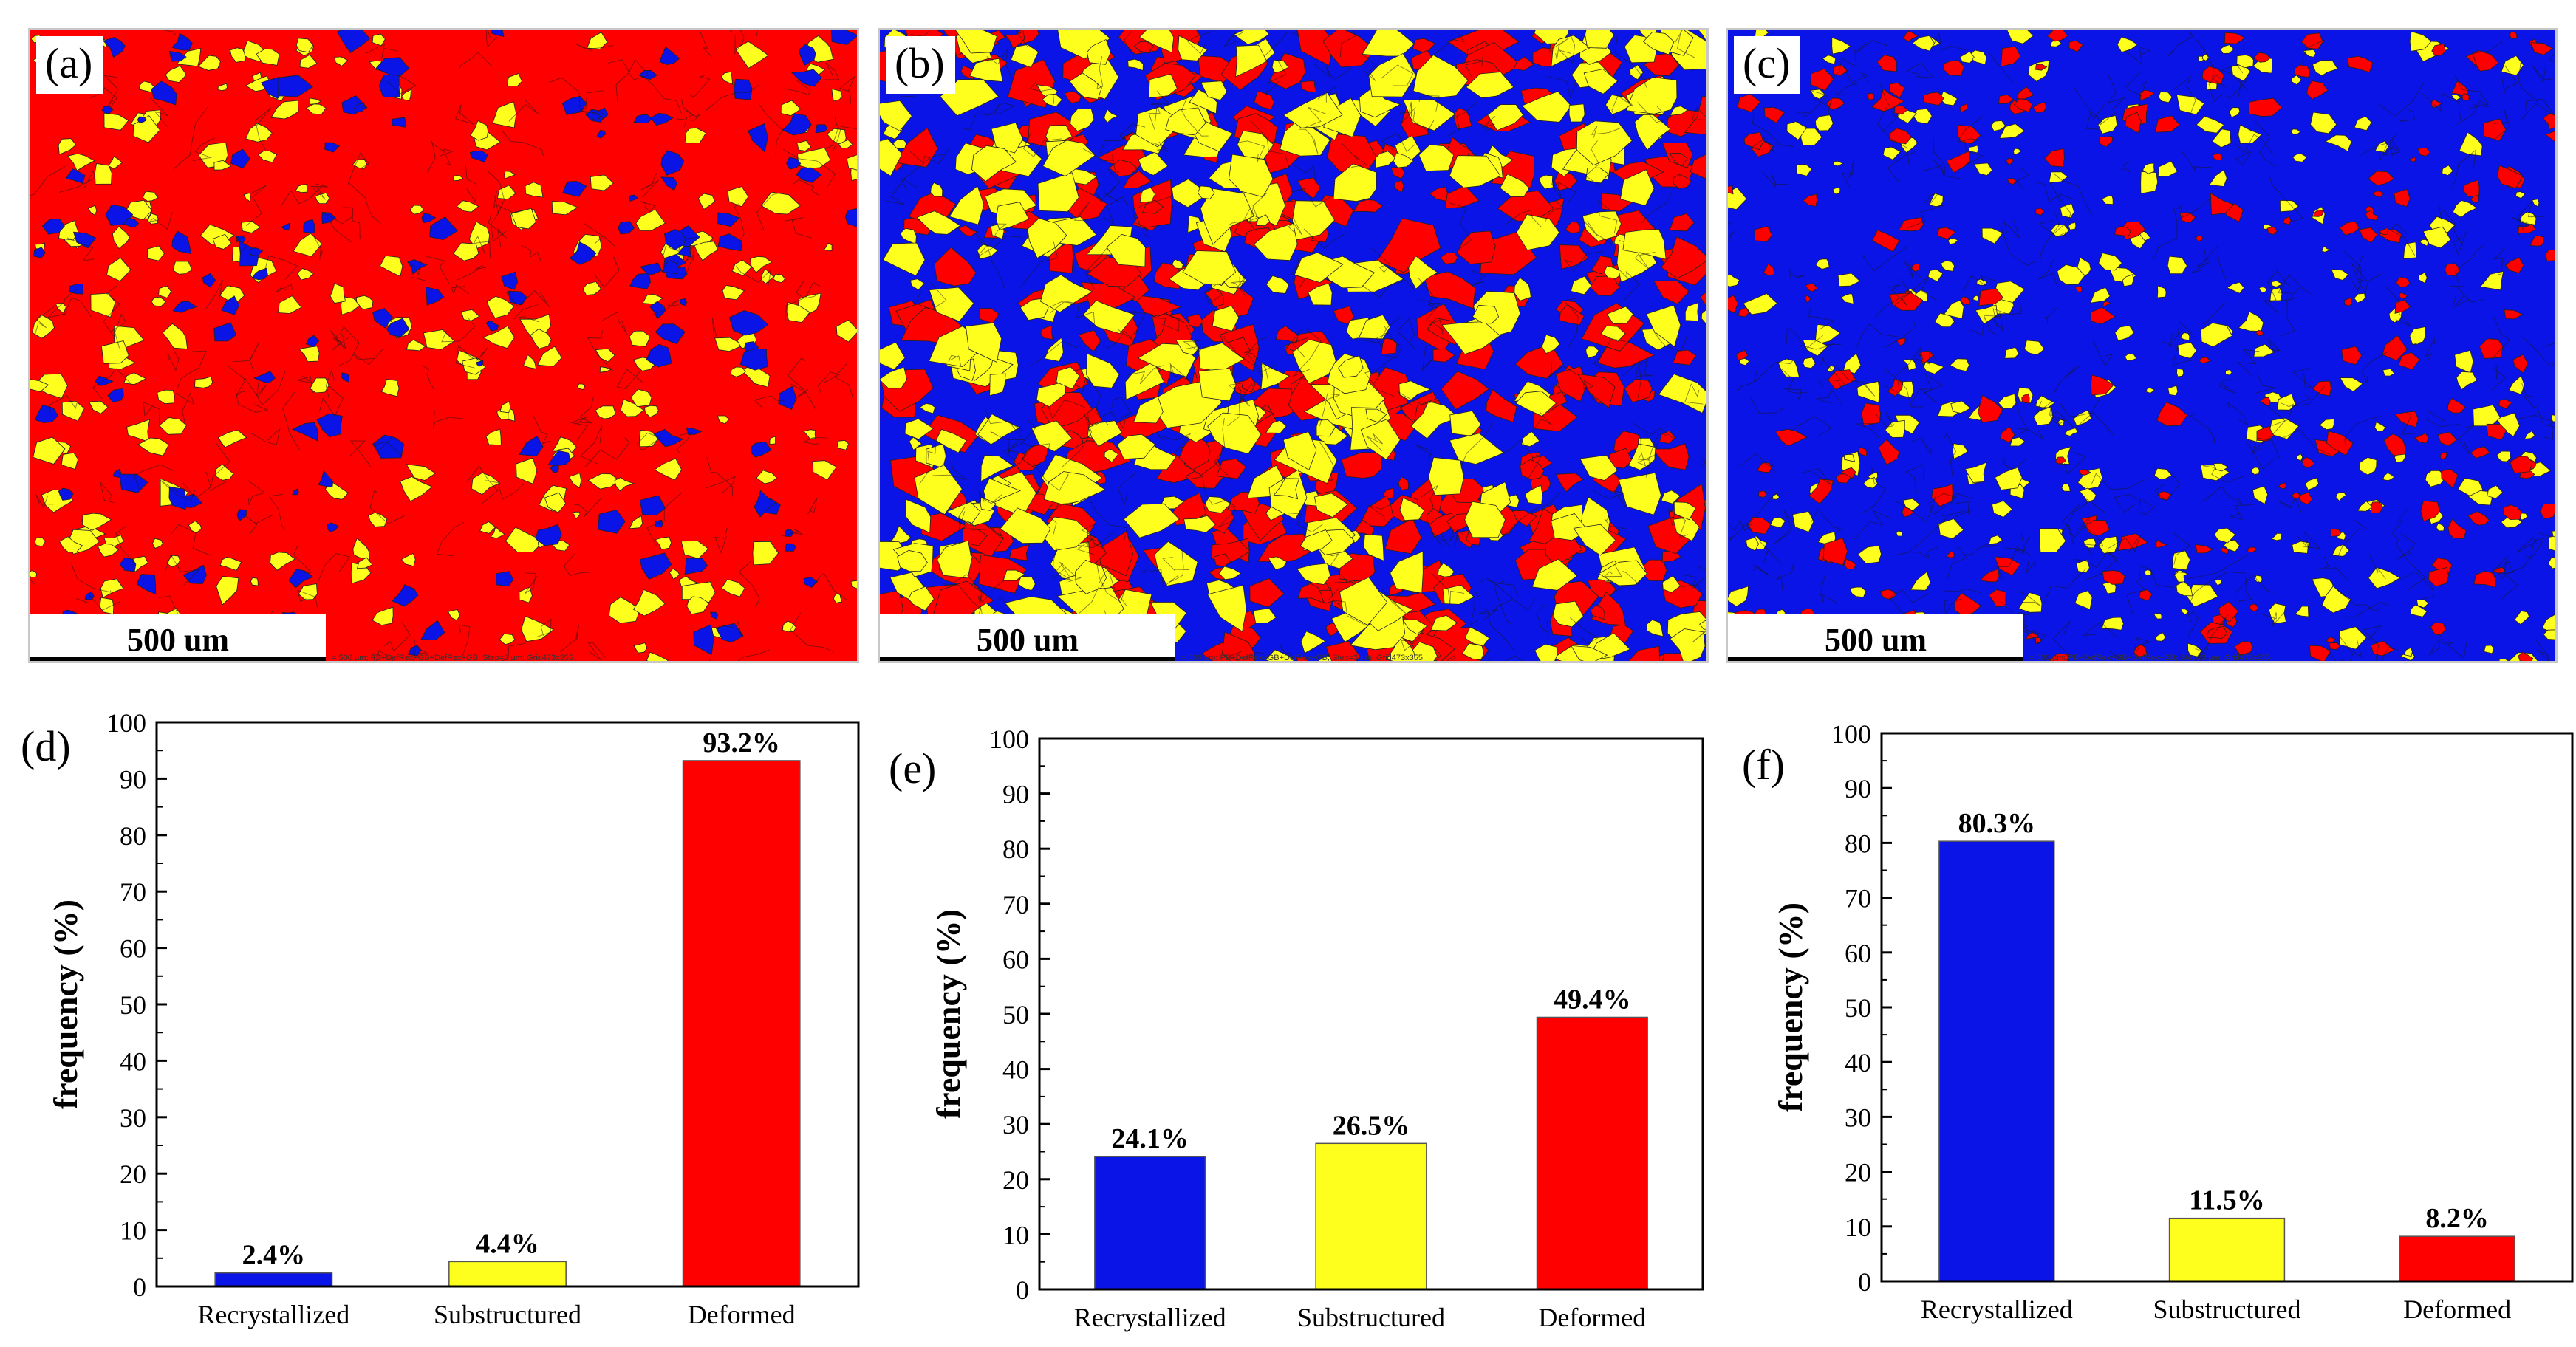  I want to click on y-axis-label: frequency (%), so click(1790, 1007).